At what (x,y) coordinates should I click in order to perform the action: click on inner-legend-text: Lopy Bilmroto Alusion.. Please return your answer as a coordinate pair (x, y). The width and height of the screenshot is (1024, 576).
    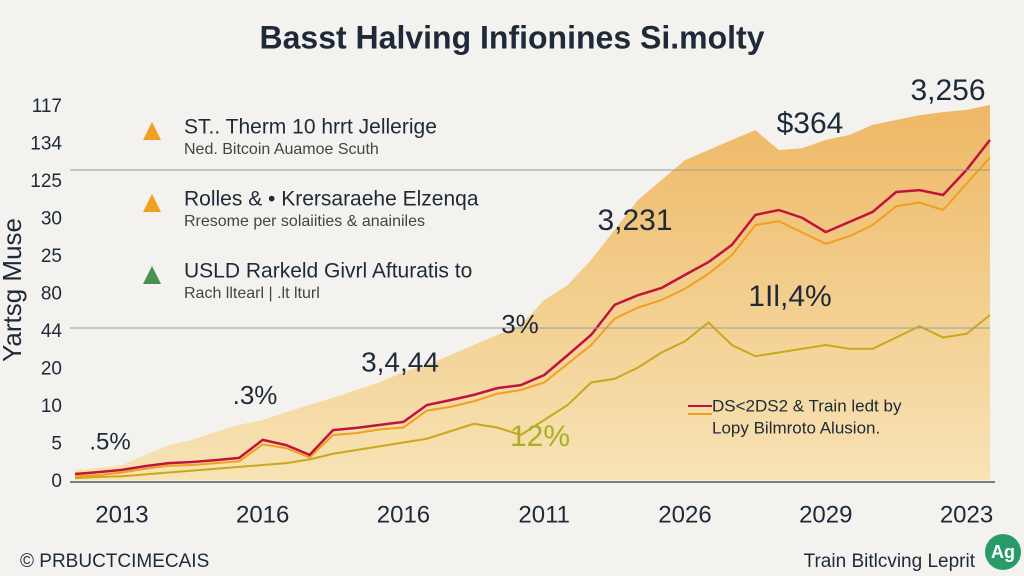
    Looking at the image, I should click on (796, 427).